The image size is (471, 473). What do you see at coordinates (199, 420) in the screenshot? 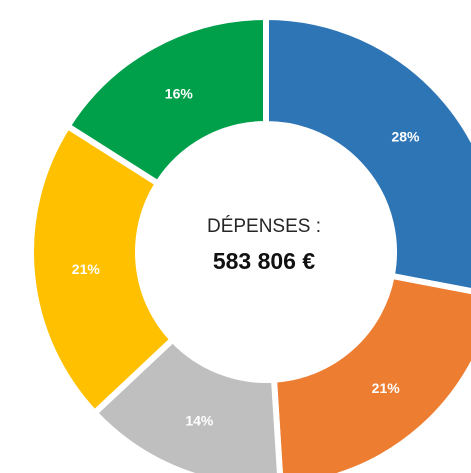
I see `slice-label-3: 14%` at bounding box center [199, 420].